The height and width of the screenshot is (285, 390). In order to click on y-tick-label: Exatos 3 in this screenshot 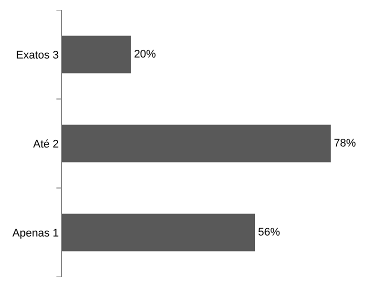, I will do `click(37, 55)`.